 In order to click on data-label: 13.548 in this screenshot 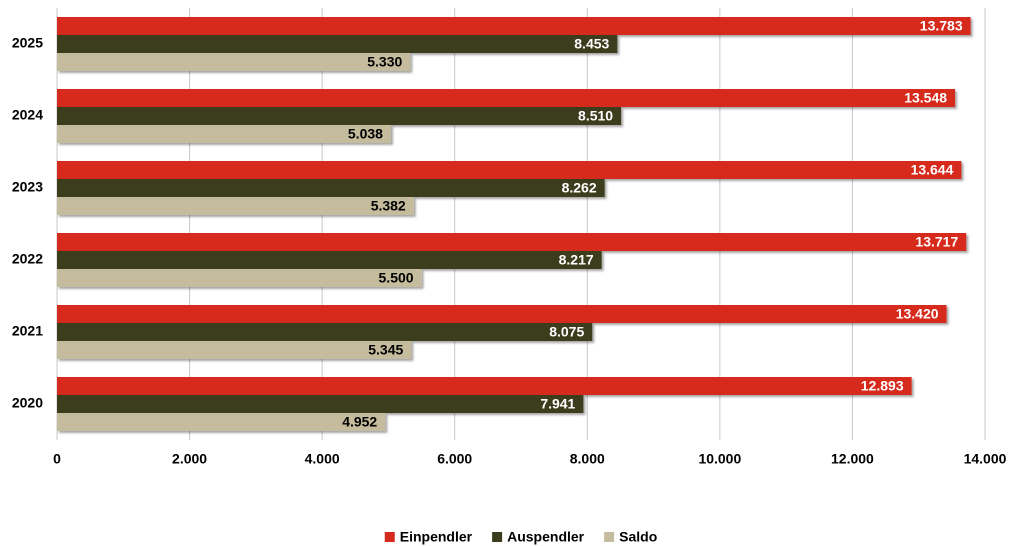, I will do `click(925, 98)`.